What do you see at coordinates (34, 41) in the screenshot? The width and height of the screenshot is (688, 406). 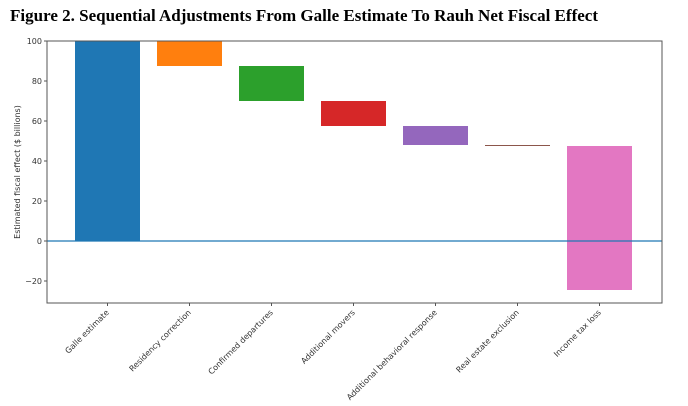 I see `y-tick-label: 100` at bounding box center [34, 41].